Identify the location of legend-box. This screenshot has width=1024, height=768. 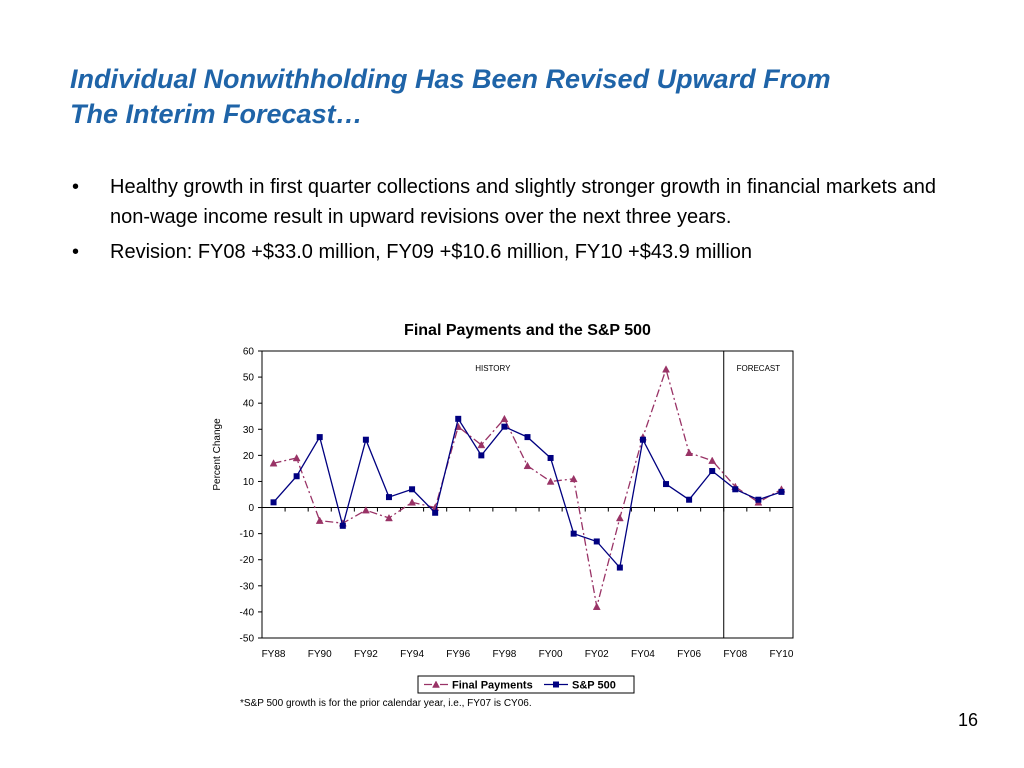
(526, 684).